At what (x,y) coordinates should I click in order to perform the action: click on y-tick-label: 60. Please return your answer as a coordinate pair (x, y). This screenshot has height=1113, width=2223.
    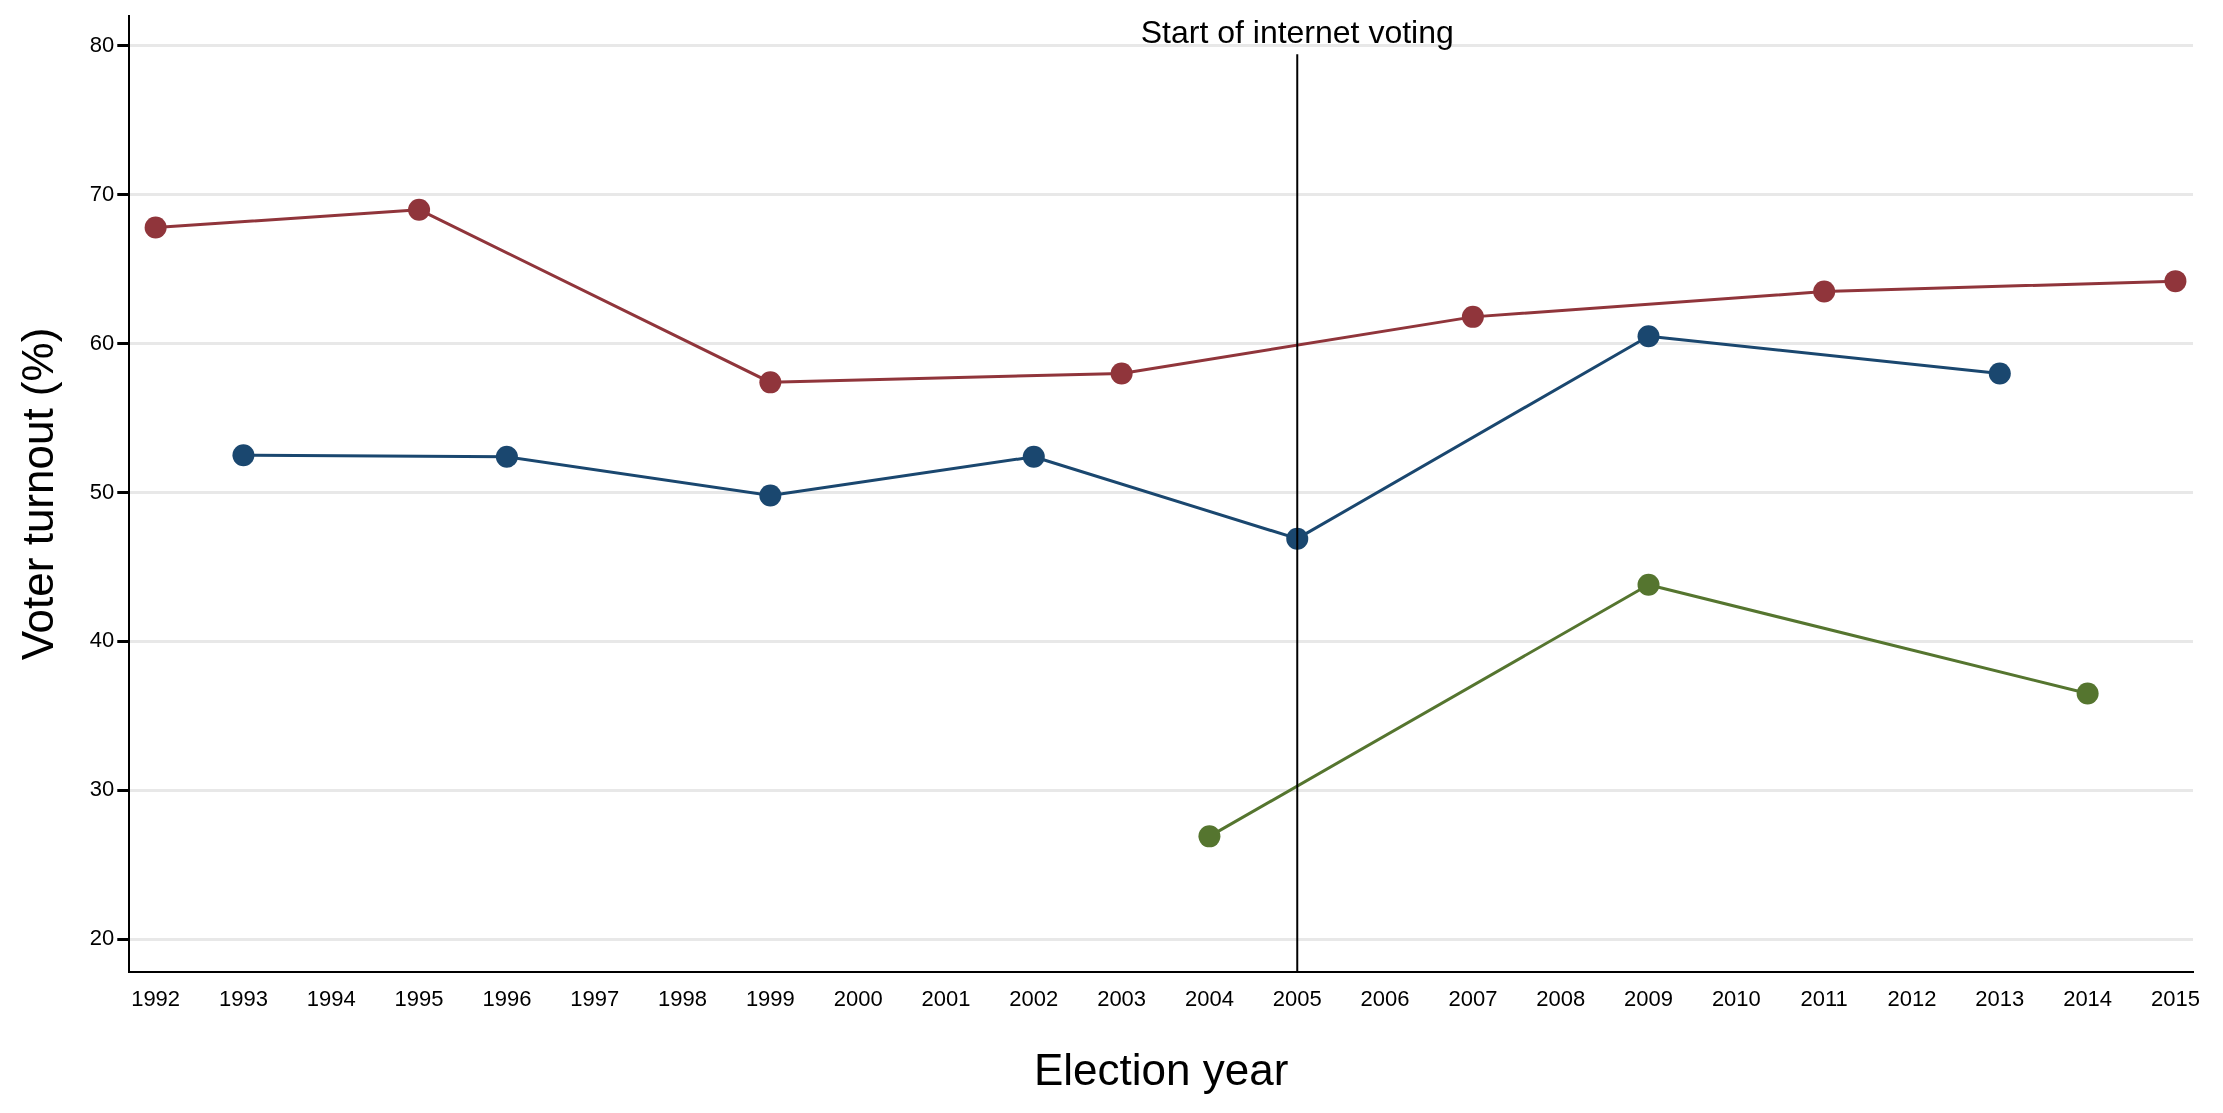
    Looking at the image, I should click on (102, 342).